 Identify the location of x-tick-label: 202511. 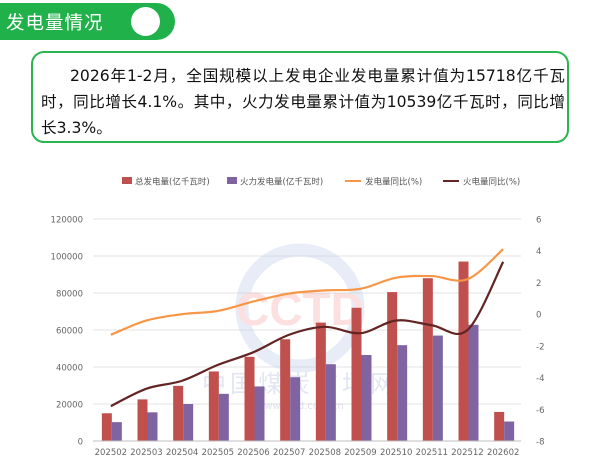
(432, 453).